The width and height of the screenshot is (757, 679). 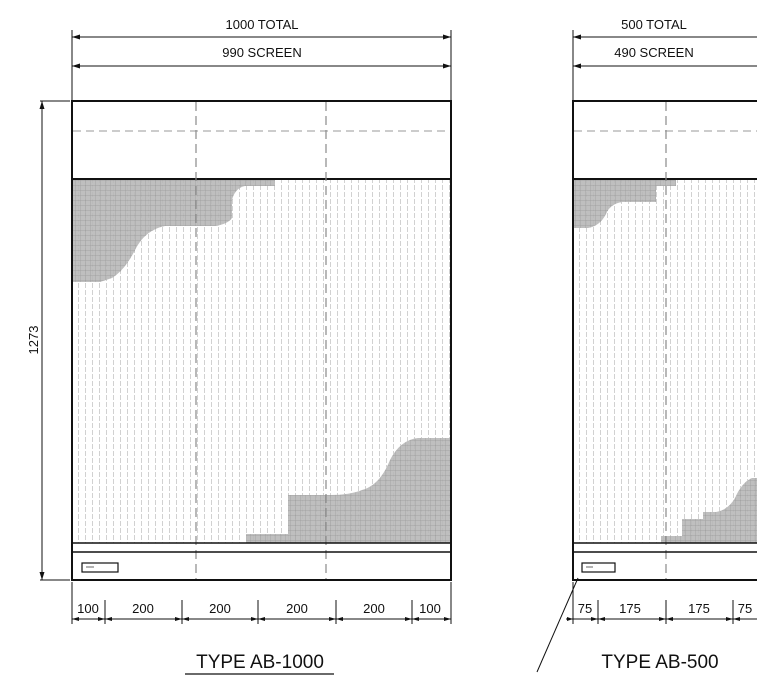 What do you see at coordinates (557, 625) in the screenshot?
I see `leader-line` at bounding box center [557, 625].